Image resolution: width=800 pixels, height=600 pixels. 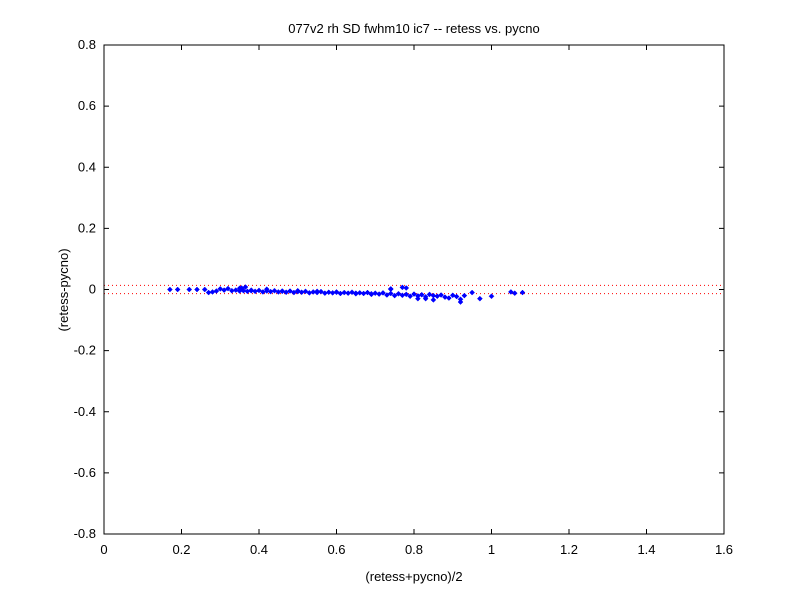 What do you see at coordinates (414, 549) in the screenshot?
I see `x-tick-label: 0.8` at bounding box center [414, 549].